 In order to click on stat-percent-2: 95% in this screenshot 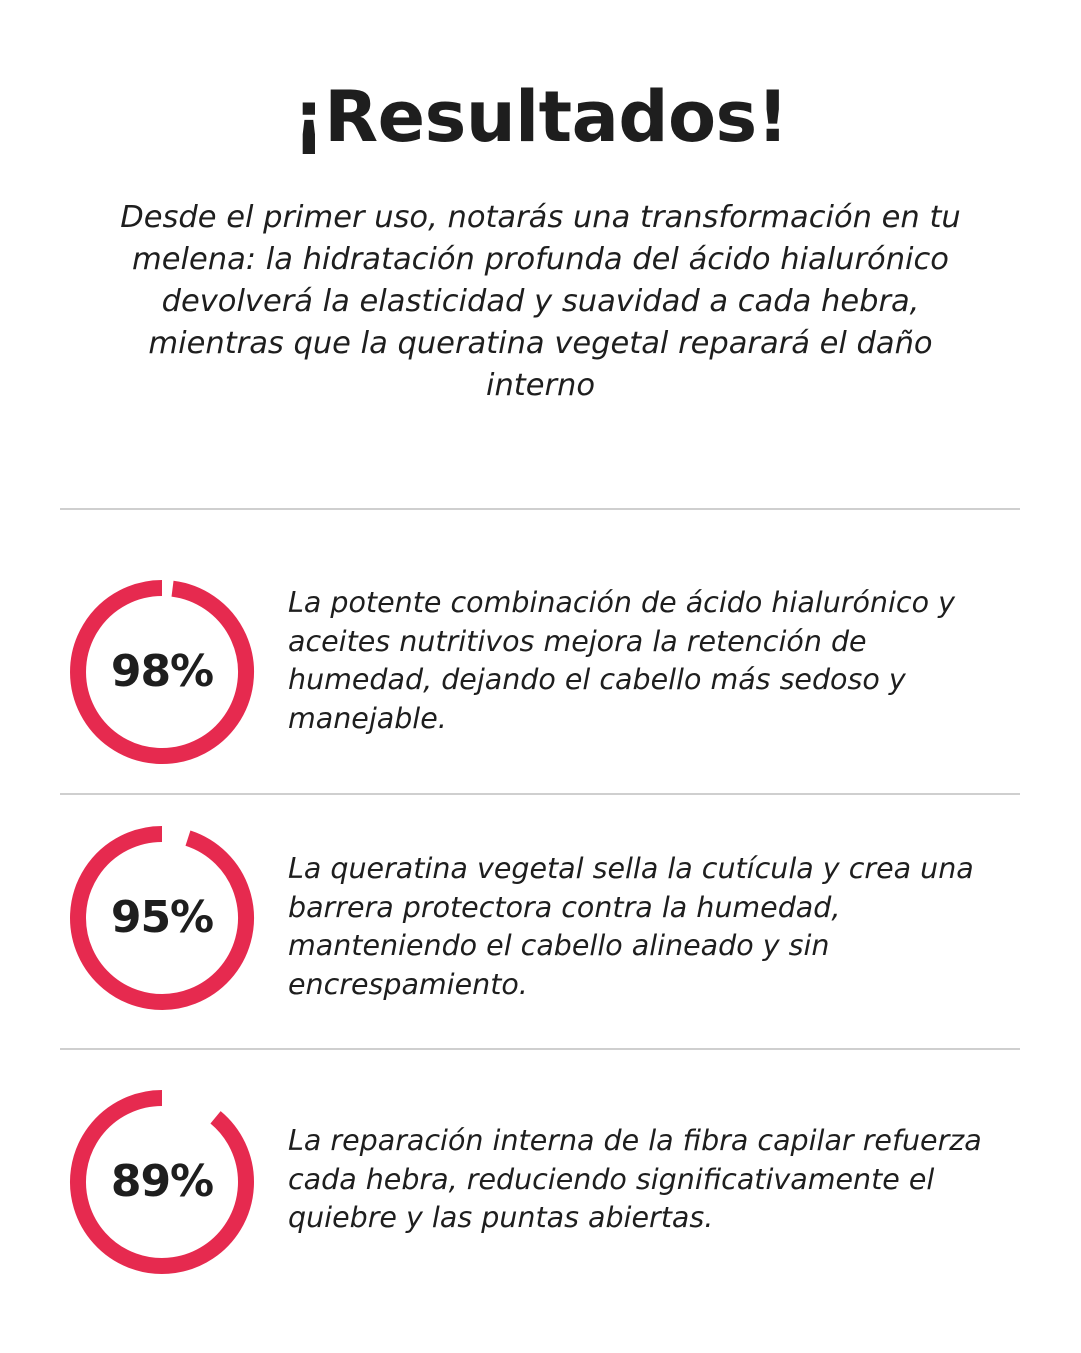, I will do `click(162, 917)`.